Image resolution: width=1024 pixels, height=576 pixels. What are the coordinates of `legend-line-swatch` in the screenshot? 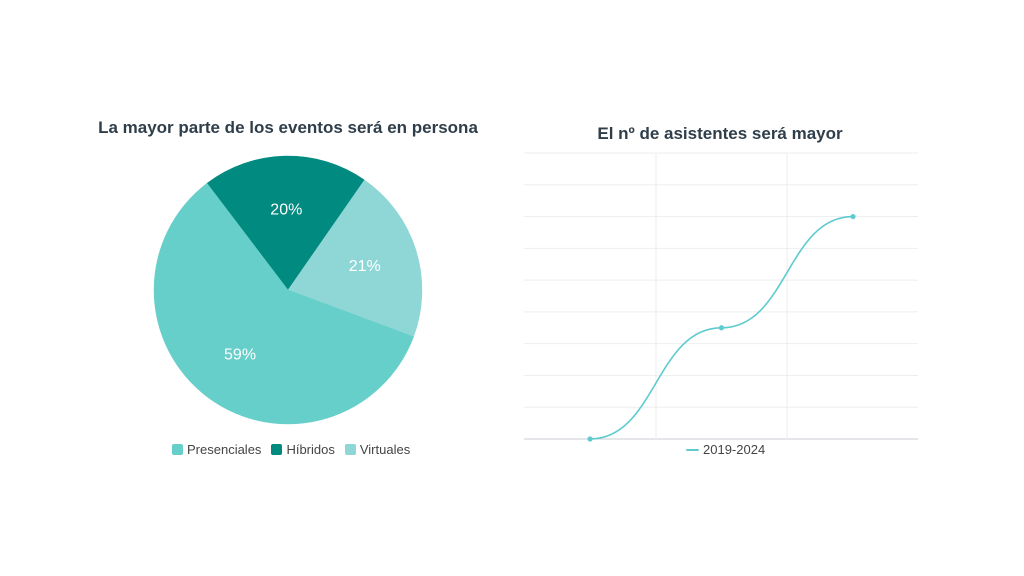 It's located at (692, 449).